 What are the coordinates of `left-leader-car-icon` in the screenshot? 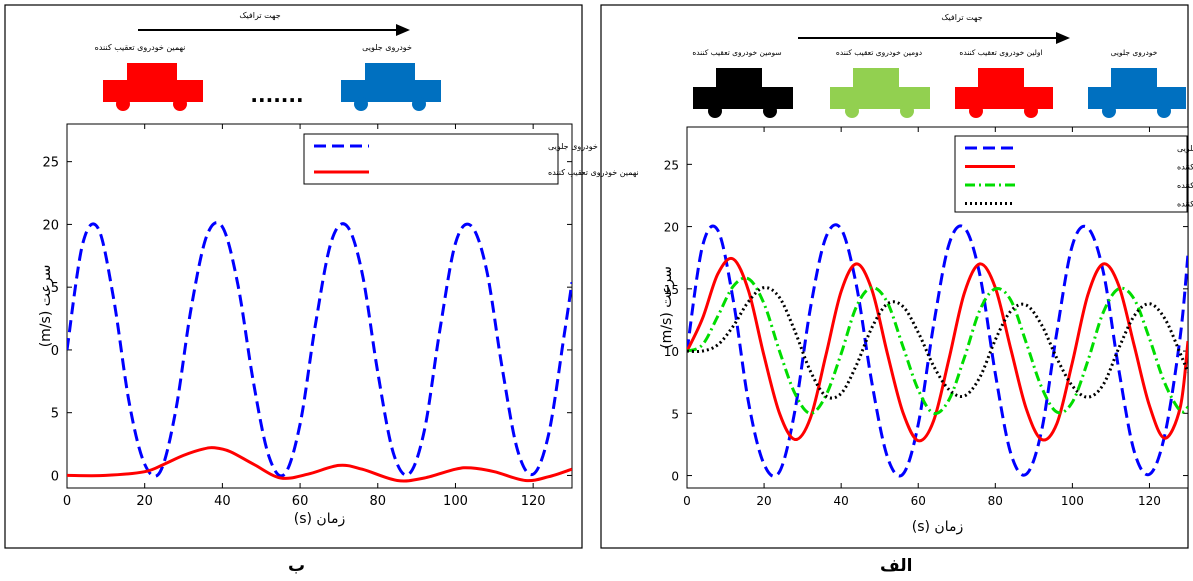 It's located at (391, 87).